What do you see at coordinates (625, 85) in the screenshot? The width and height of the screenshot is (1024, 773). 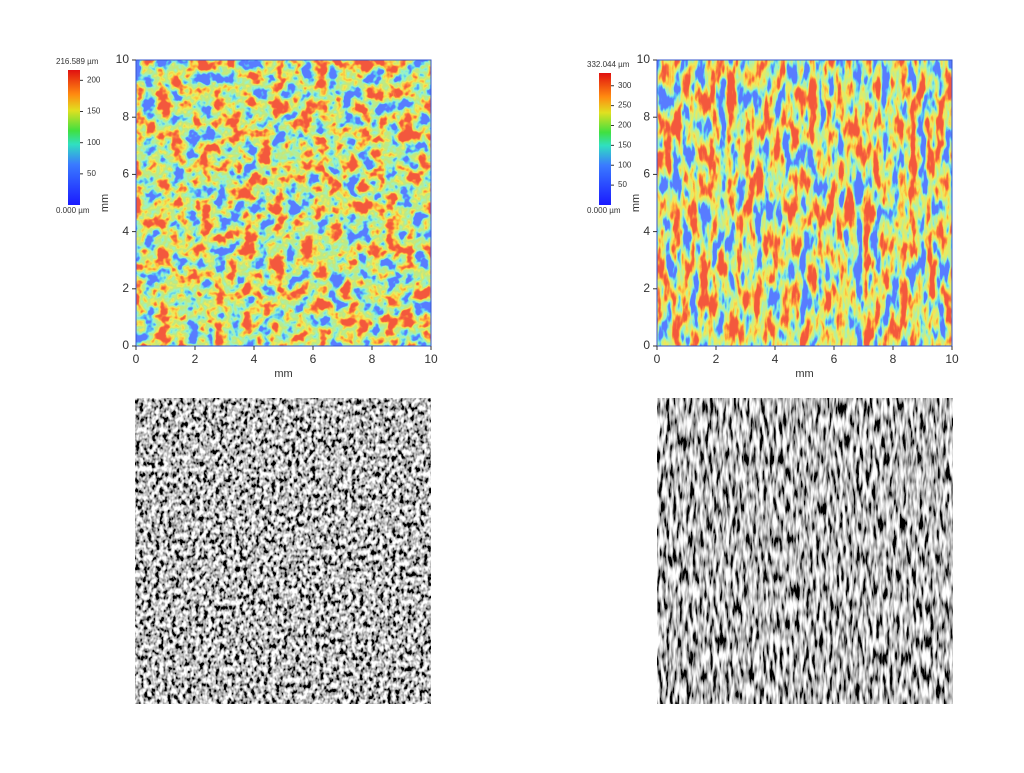 I see `colorbar-tick-label: 300` at bounding box center [625, 85].